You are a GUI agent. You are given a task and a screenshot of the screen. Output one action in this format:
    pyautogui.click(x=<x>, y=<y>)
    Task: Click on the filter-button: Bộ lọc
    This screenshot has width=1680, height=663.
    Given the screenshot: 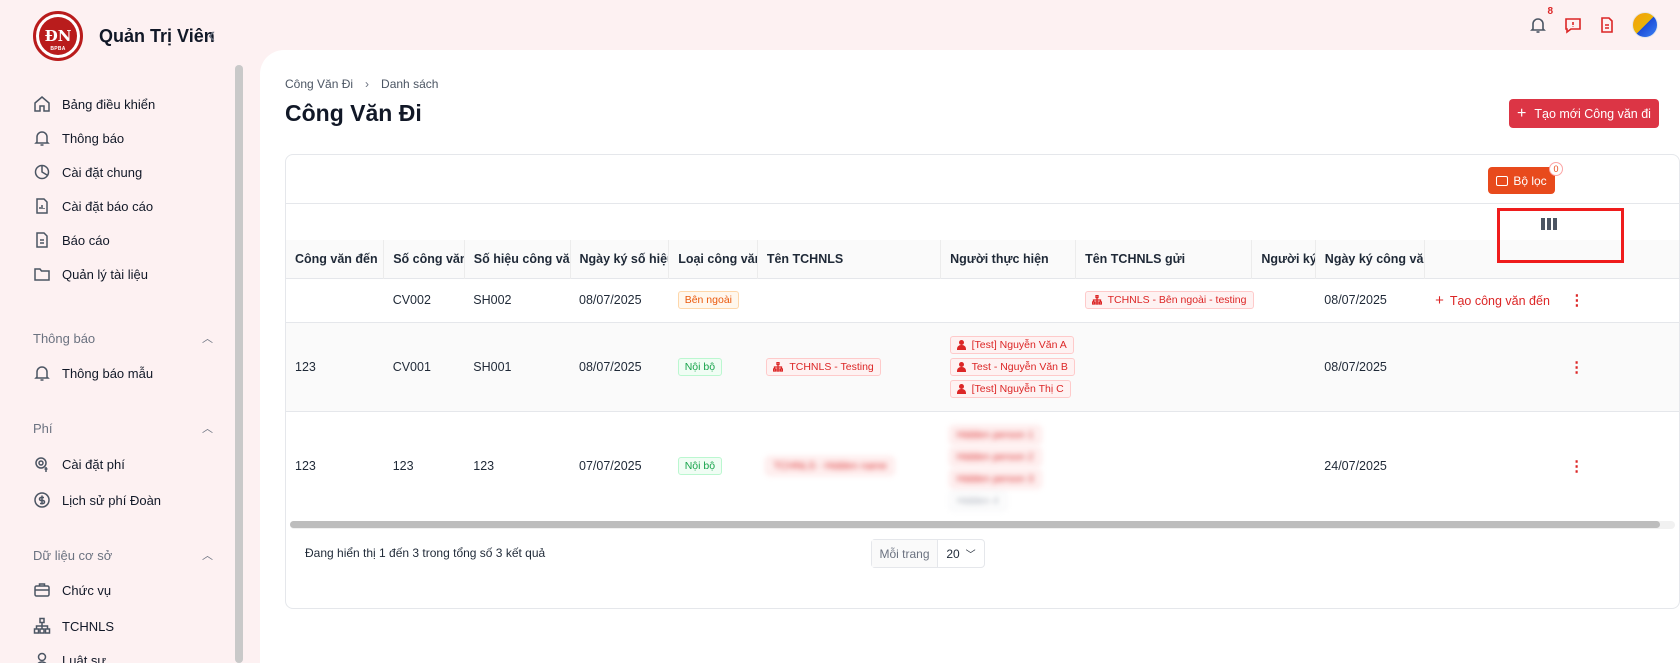 What is the action you would take?
    pyautogui.click(x=1521, y=180)
    